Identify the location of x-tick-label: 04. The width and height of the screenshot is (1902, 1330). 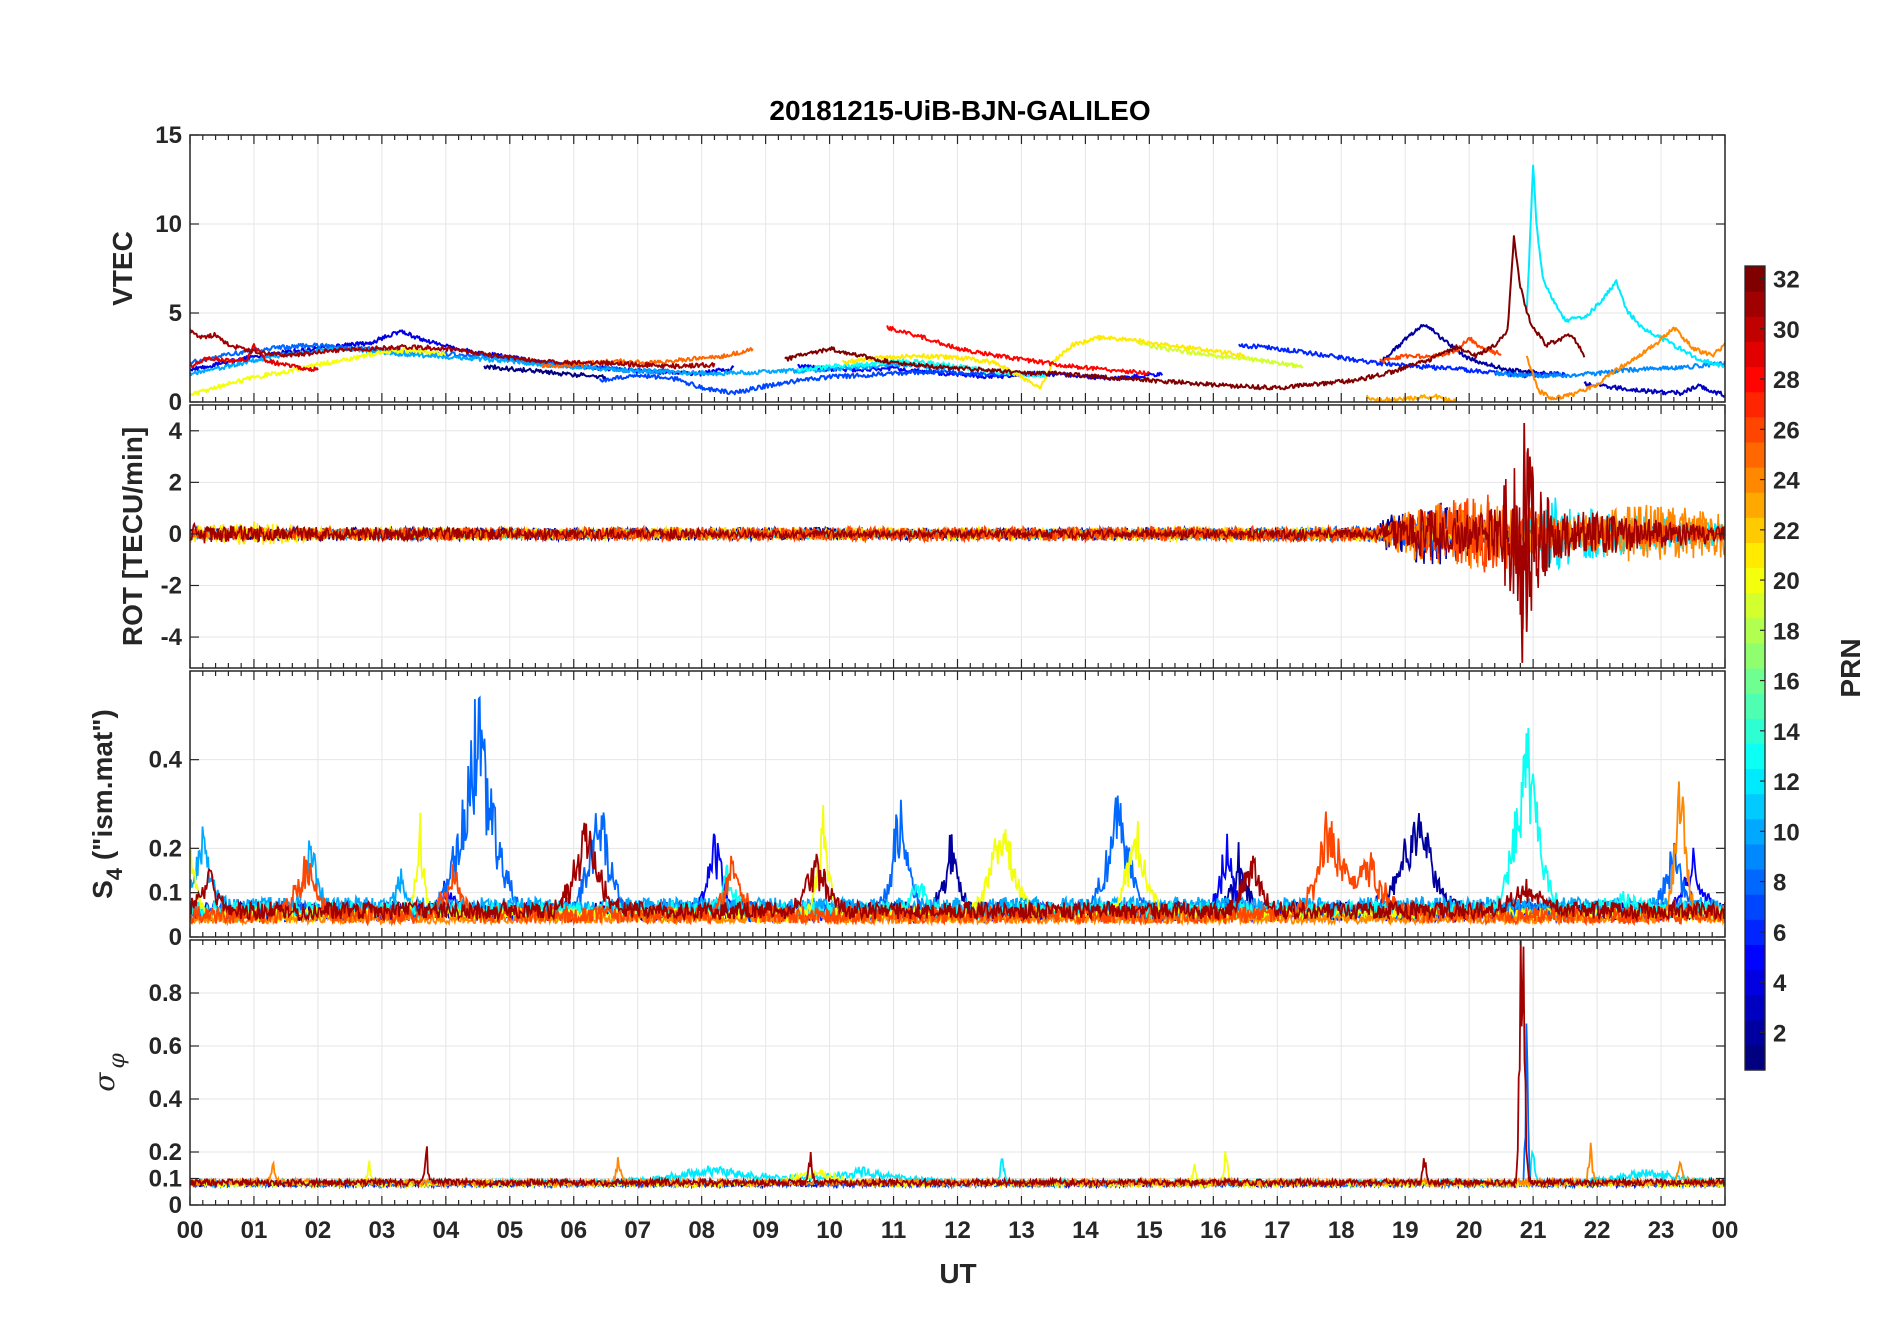
(445, 1230).